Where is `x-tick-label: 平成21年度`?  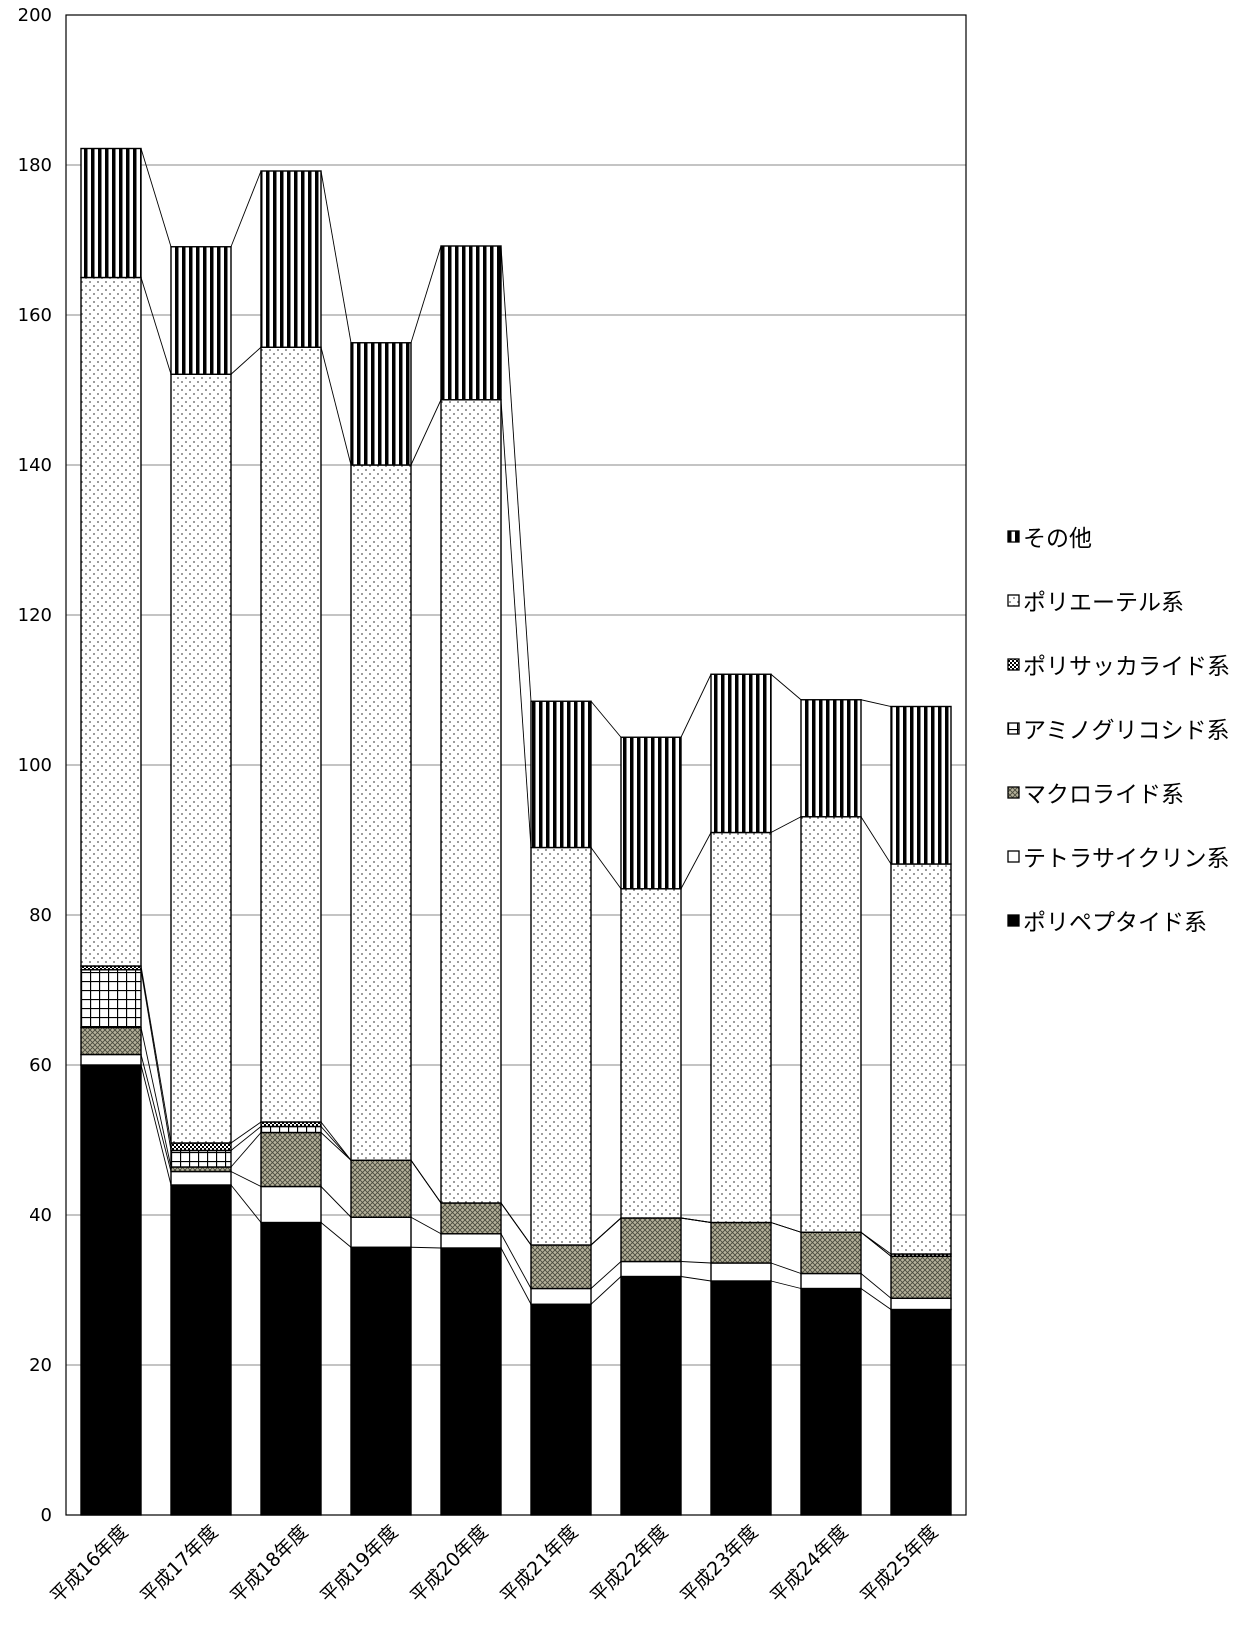
x-tick-label: 平成21年度 is located at coordinates (539, 1564).